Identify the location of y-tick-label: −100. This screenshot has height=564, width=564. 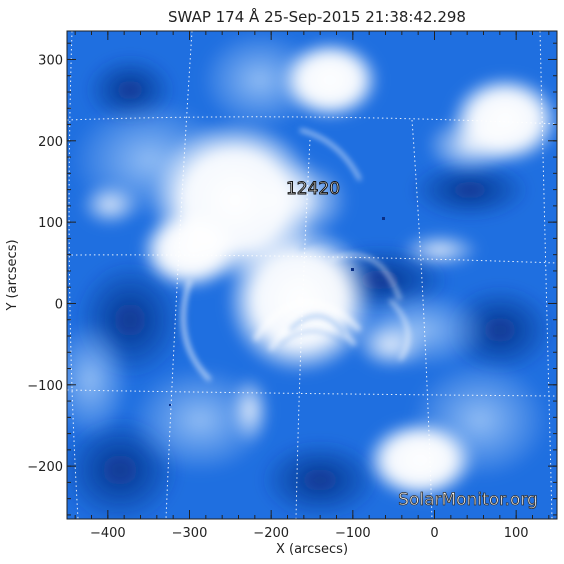
(45, 386).